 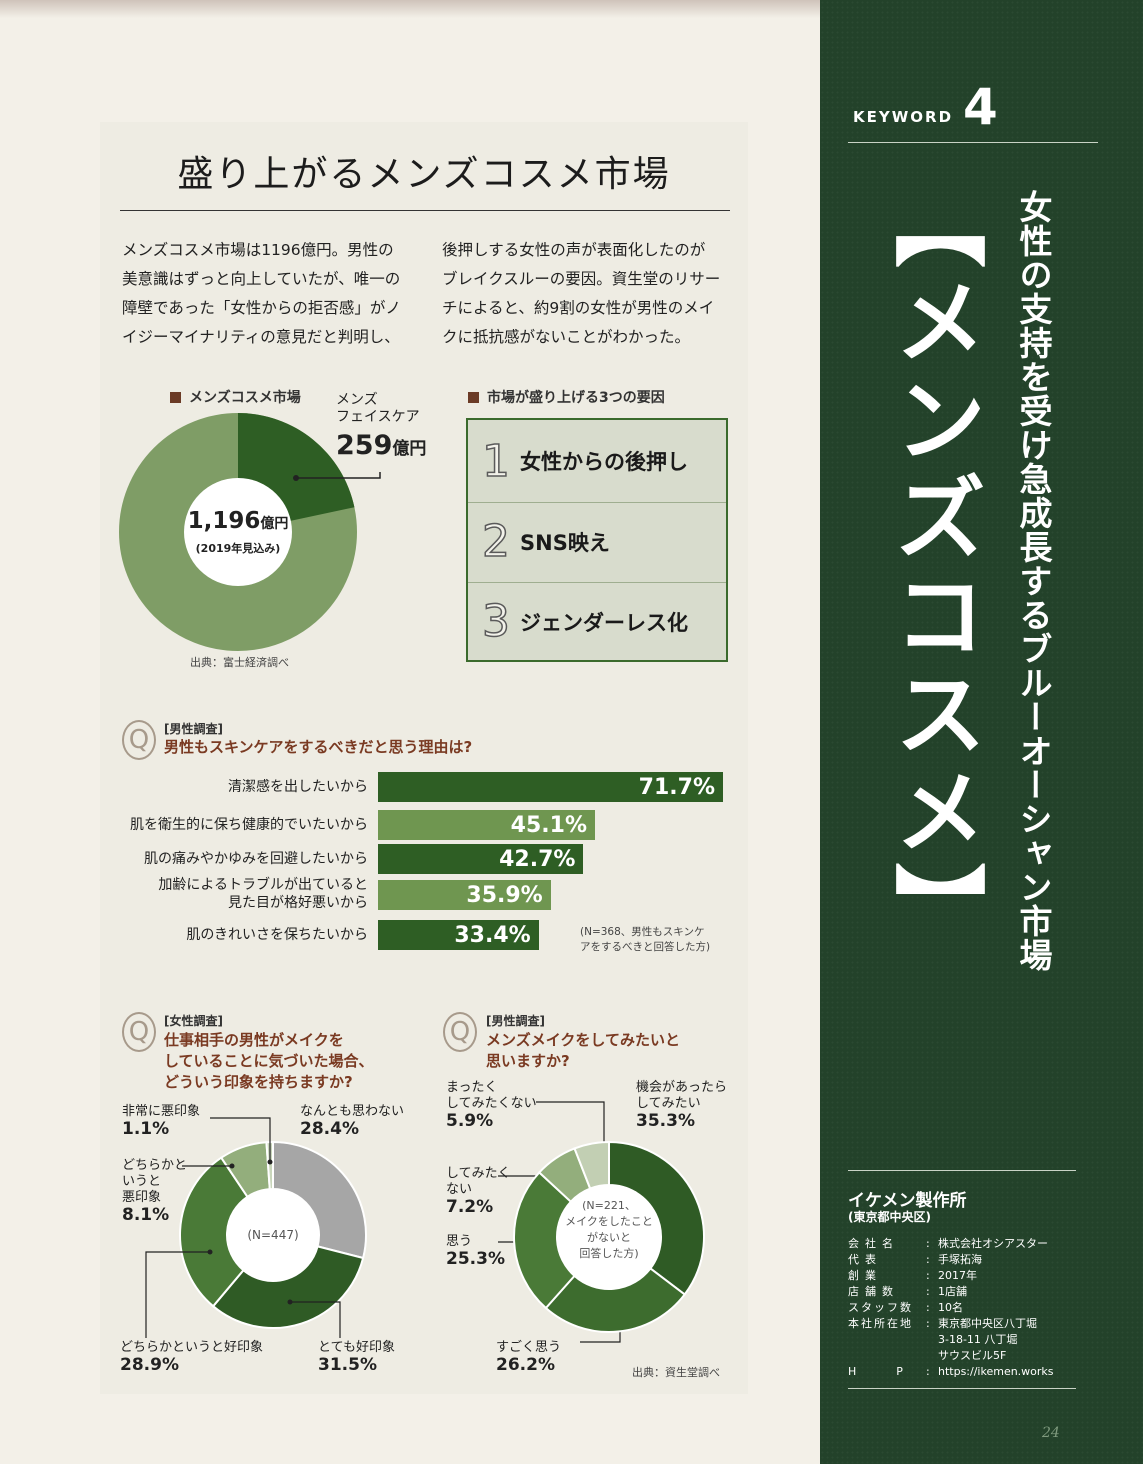 I want to click on factors-heading: 市場が盛り上げる3つの要因, so click(x=566, y=397).